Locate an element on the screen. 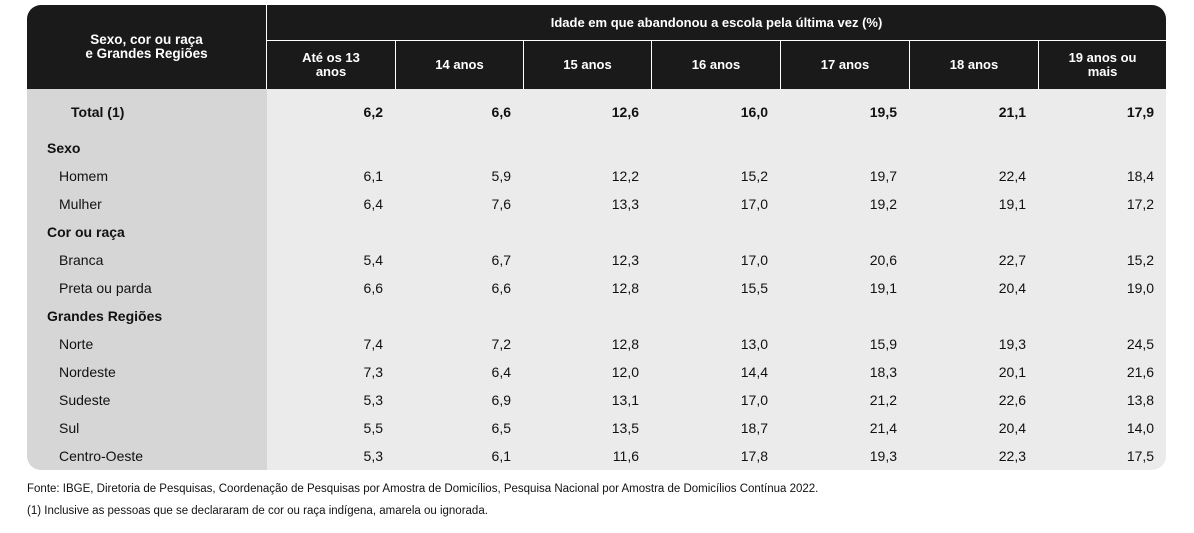  group-row: Sexo is located at coordinates (596, 148).